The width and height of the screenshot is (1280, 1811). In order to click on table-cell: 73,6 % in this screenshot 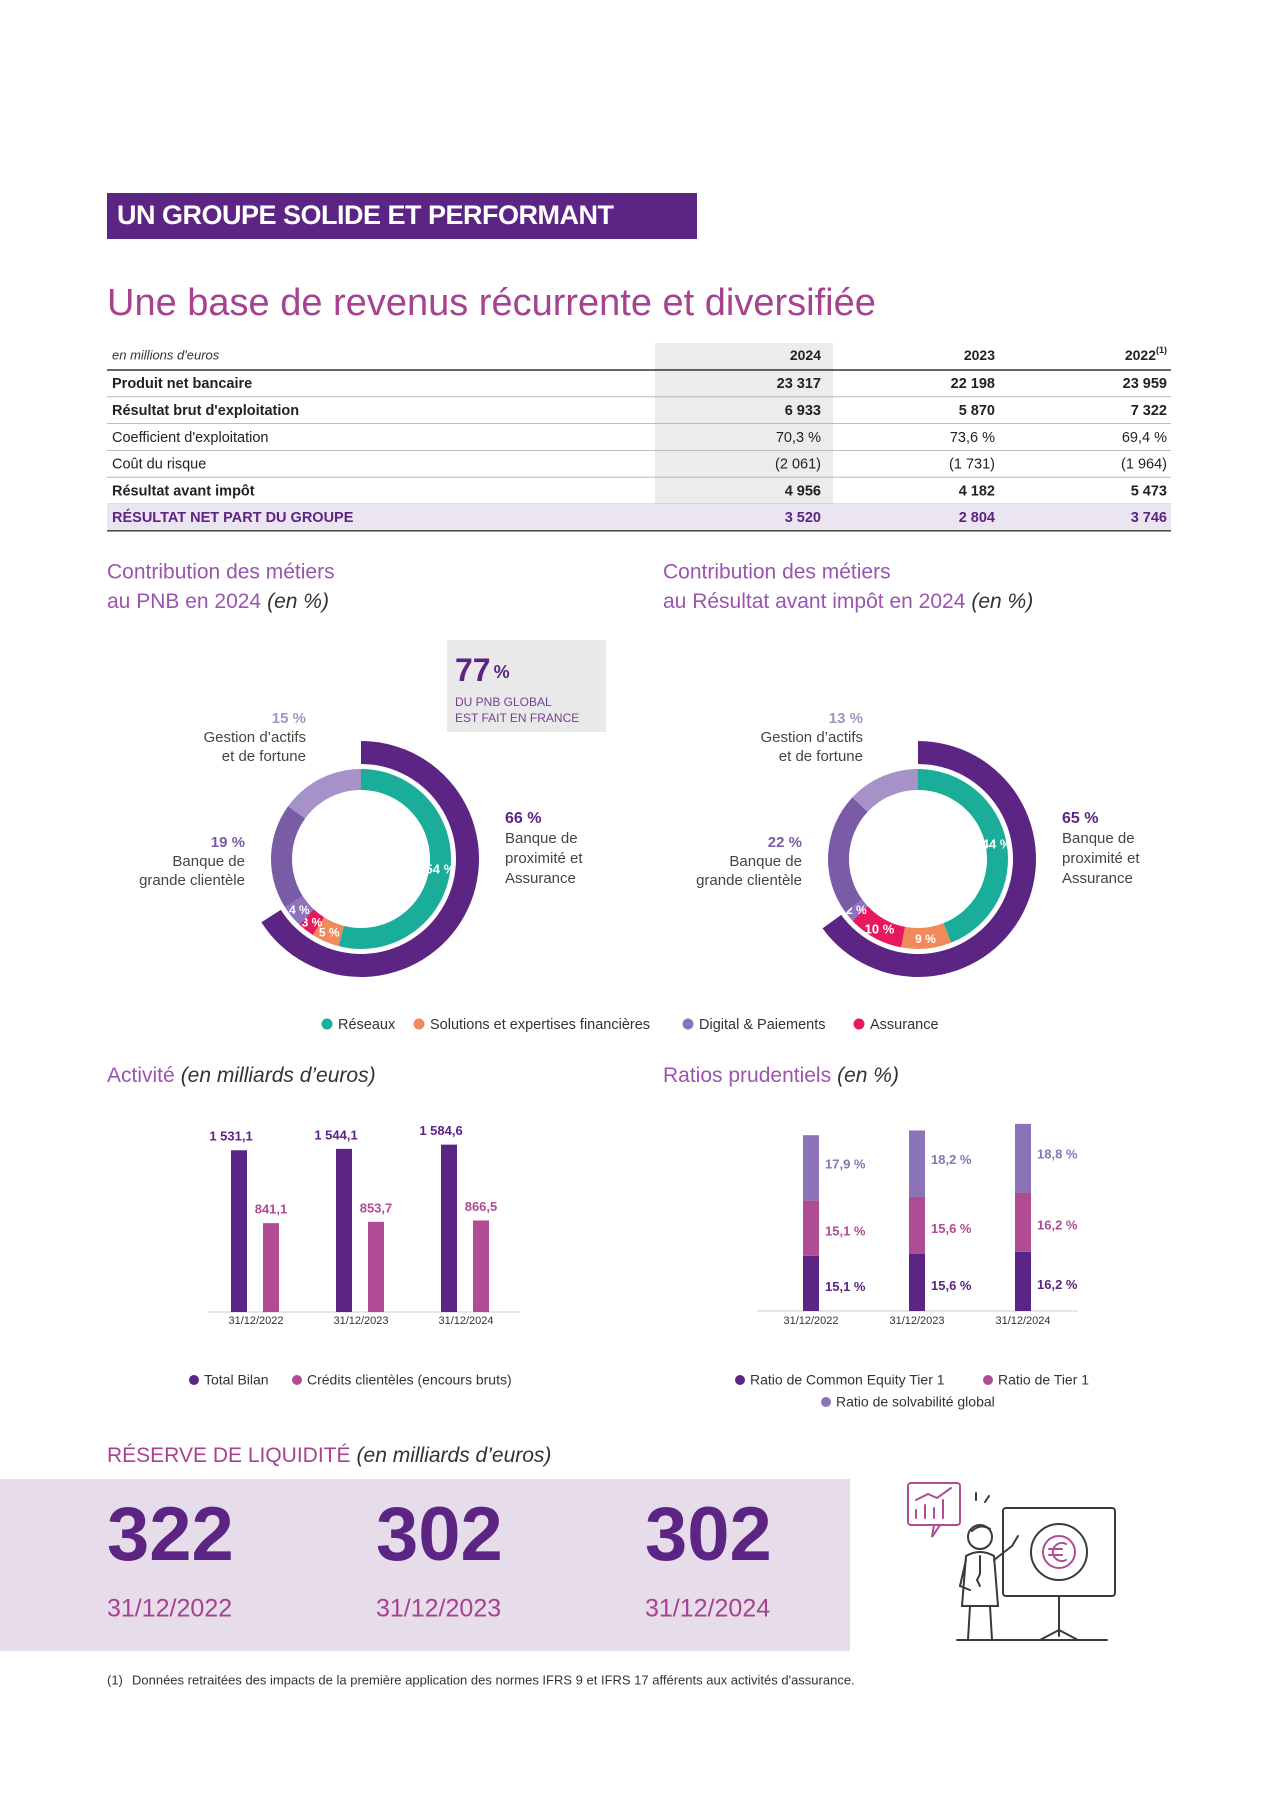, I will do `click(972, 438)`.